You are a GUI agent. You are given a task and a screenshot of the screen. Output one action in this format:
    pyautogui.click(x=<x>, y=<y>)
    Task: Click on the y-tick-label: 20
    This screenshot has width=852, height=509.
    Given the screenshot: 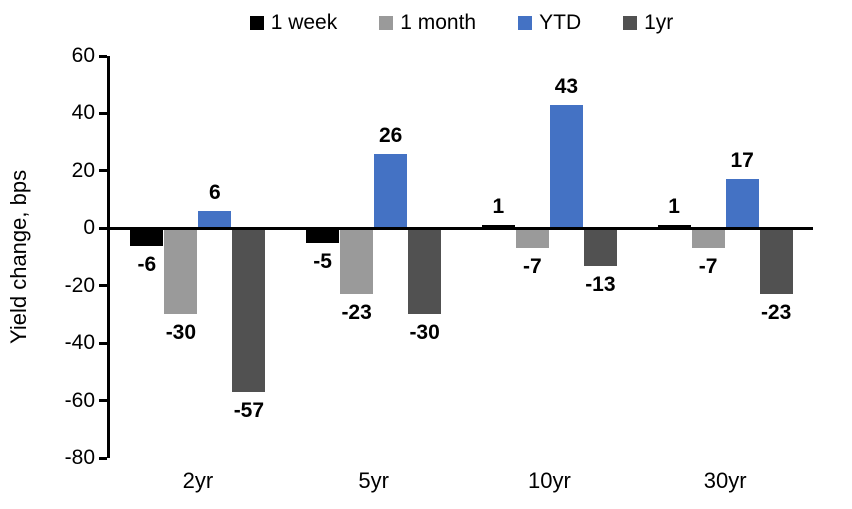 What is the action you would take?
    pyautogui.click(x=83, y=170)
    